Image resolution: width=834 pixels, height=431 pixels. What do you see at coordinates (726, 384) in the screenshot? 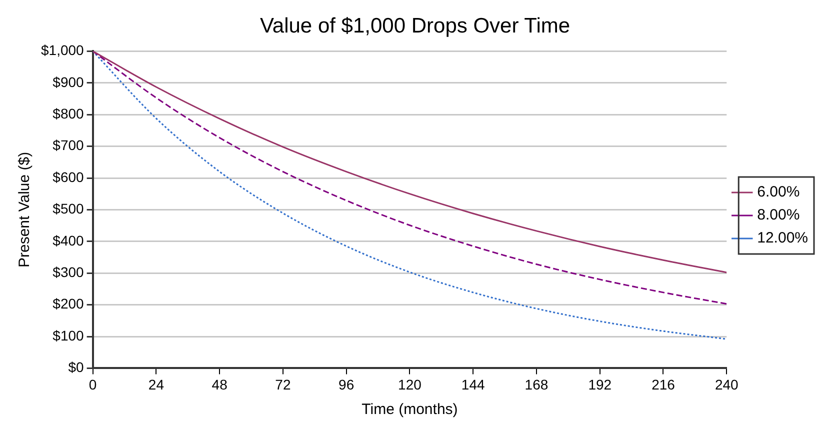
I see `x-tick-label: 240` at bounding box center [726, 384].